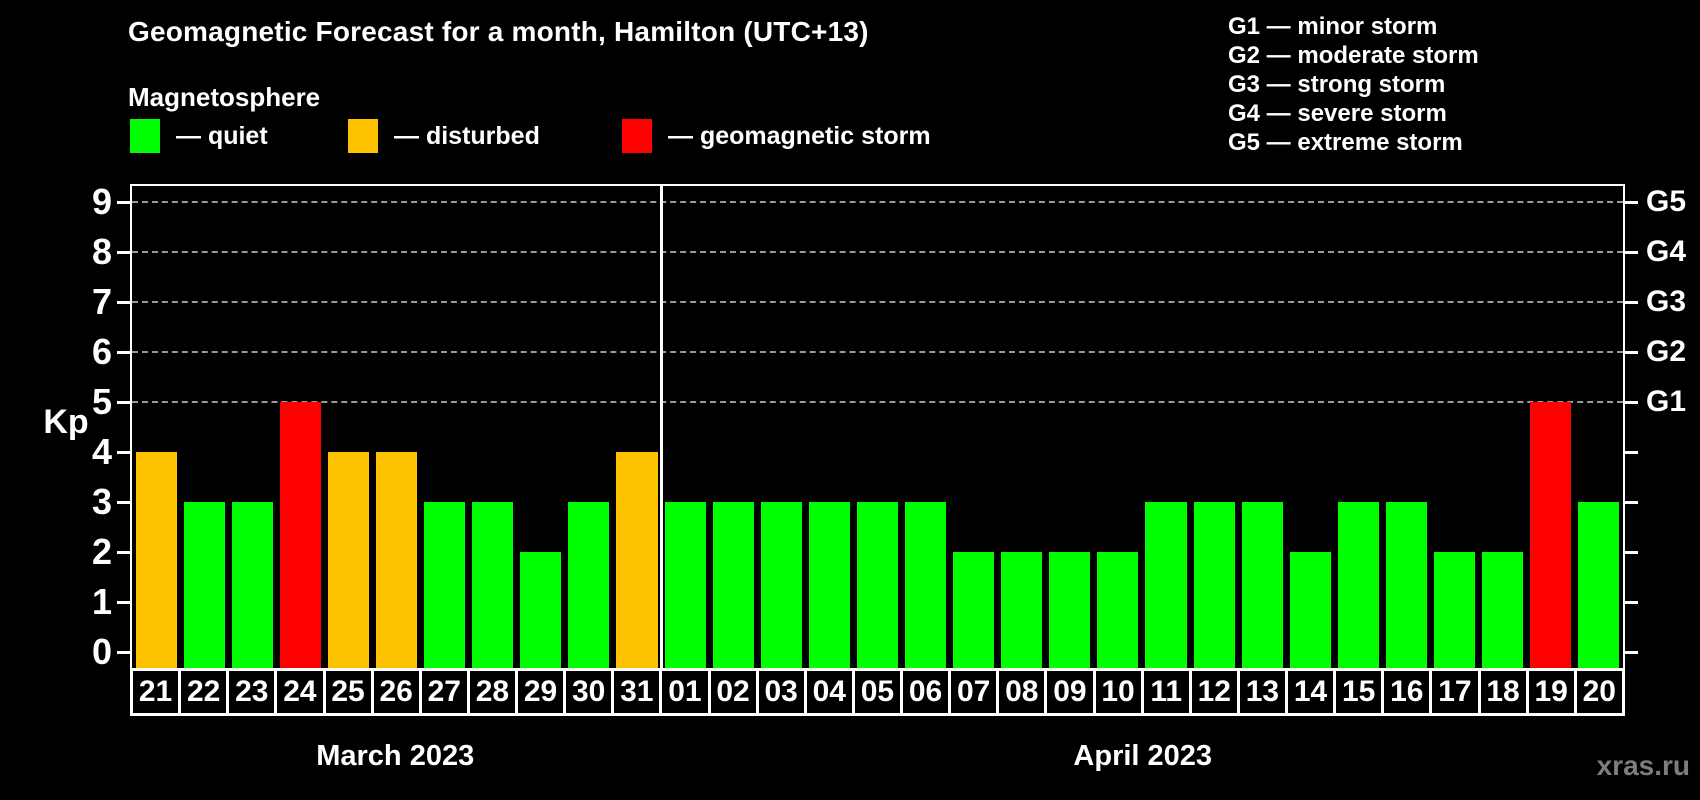 Image resolution: width=1700 pixels, height=800 pixels. Describe the element at coordinates (101, 251) in the screenshot. I see `y-tick-label-8: 8` at that location.